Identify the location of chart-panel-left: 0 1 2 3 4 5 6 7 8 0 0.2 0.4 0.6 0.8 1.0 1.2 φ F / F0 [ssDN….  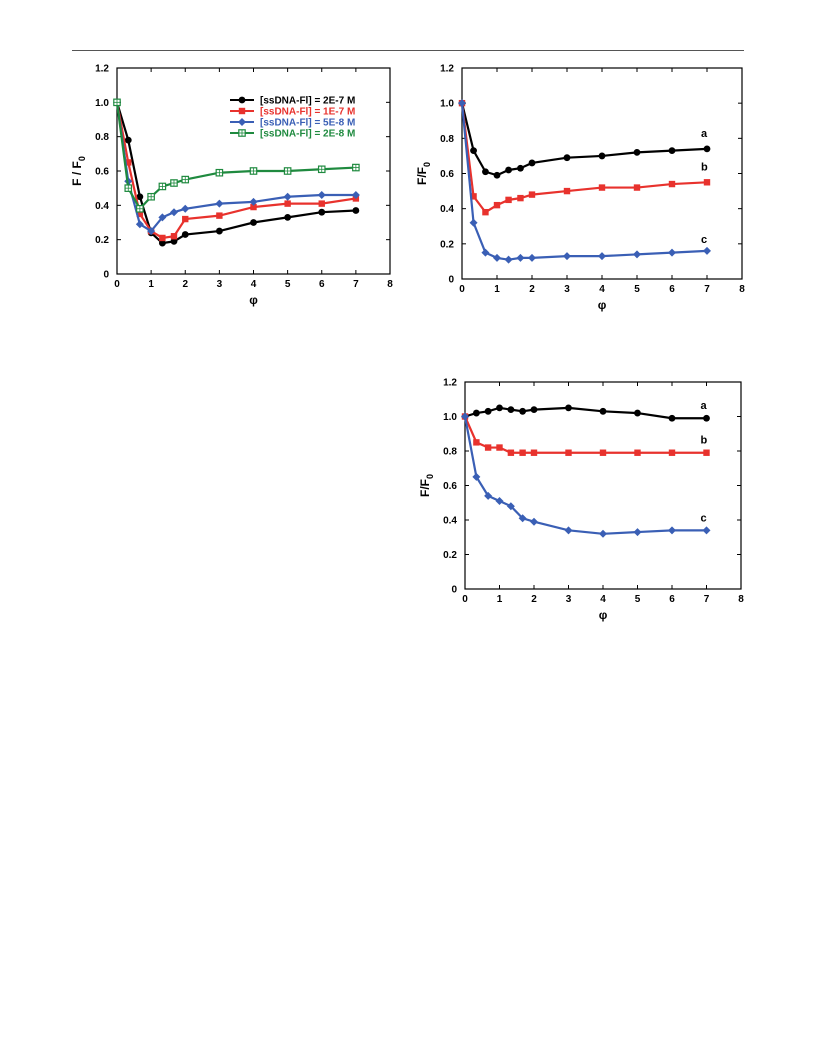
(230, 190).